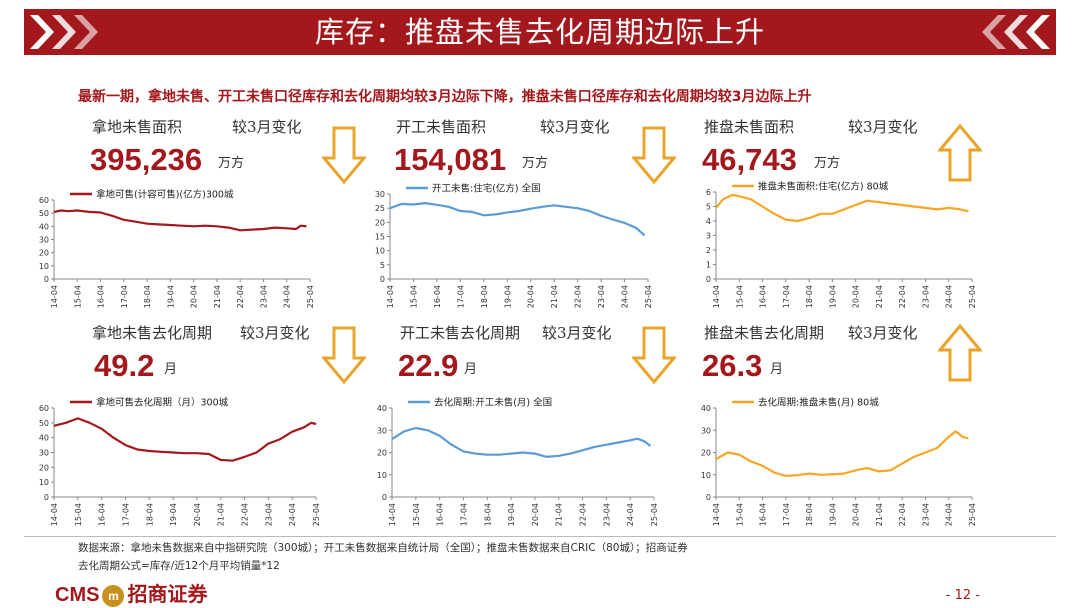  I want to click on panel-label: 开工未售去化周期, so click(460, 333).